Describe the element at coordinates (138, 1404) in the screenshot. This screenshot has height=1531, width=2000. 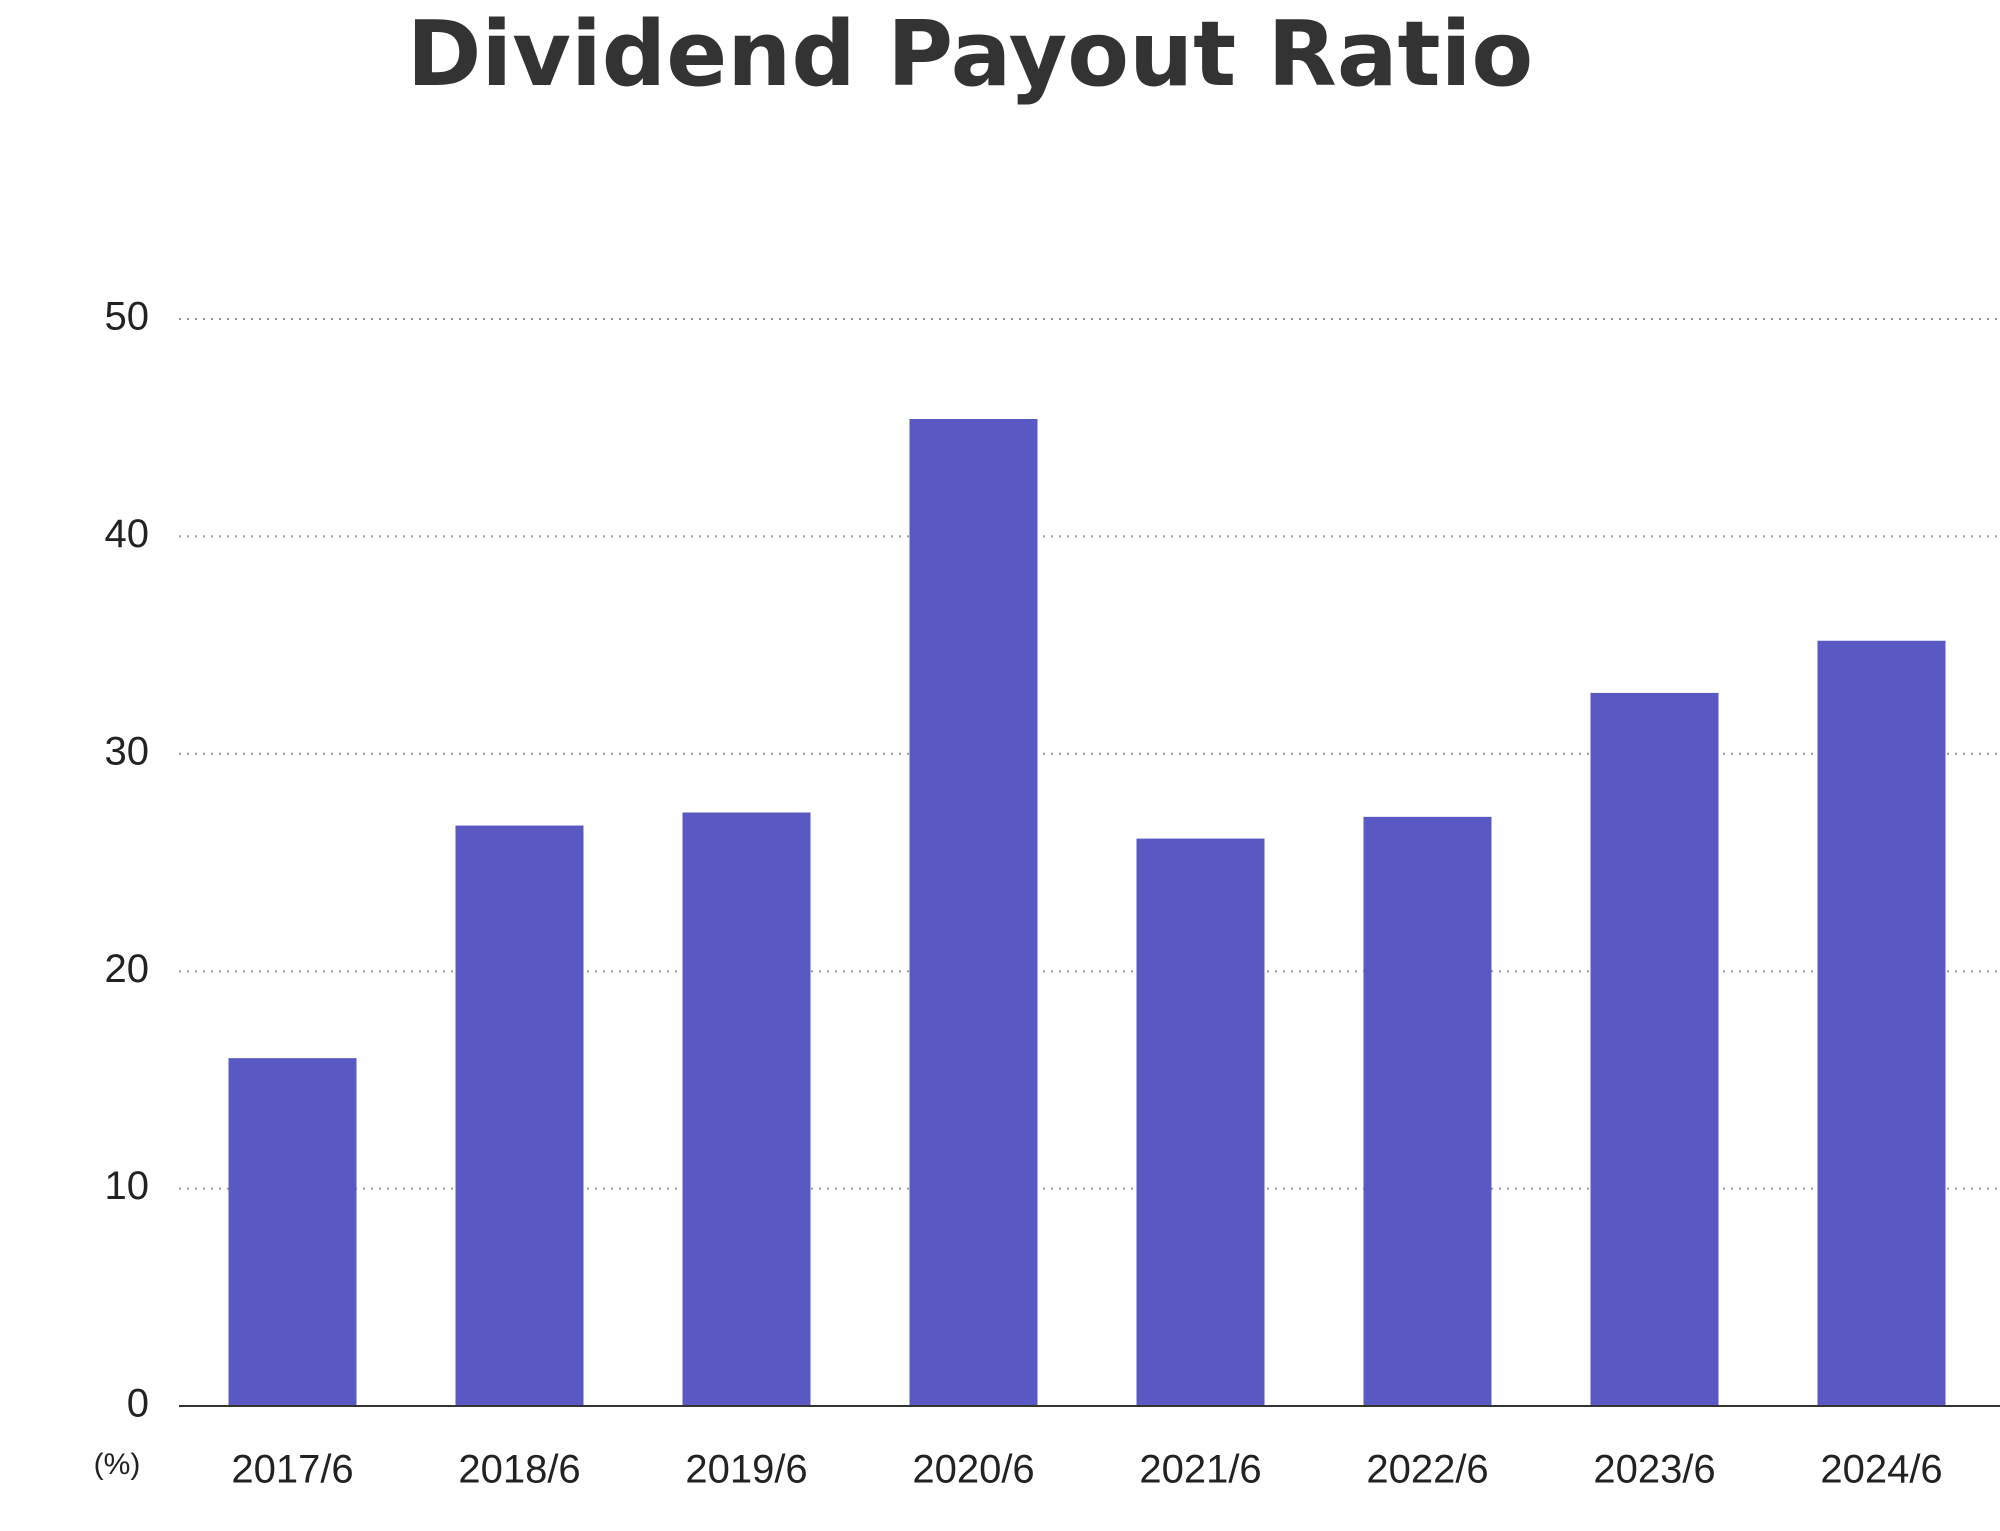
I see `y-tick-label: 0` at that location.